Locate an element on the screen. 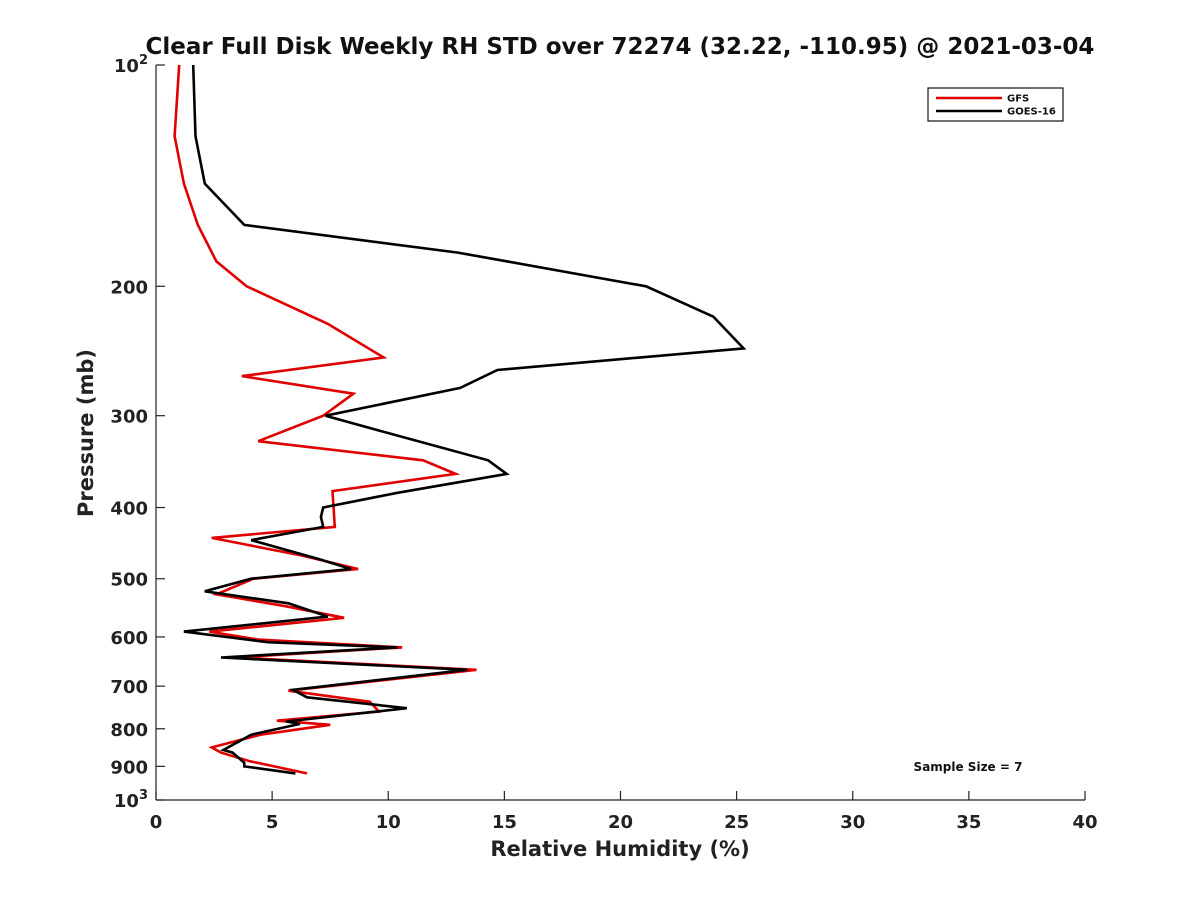  y-tick-label: 600 is located at coordinates (129, 638).